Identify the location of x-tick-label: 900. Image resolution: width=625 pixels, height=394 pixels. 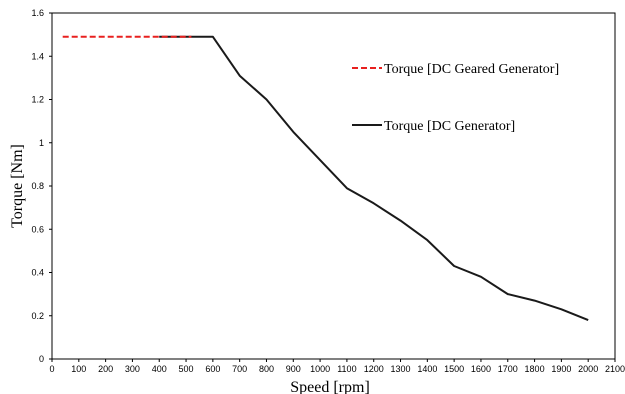
(293, 369).